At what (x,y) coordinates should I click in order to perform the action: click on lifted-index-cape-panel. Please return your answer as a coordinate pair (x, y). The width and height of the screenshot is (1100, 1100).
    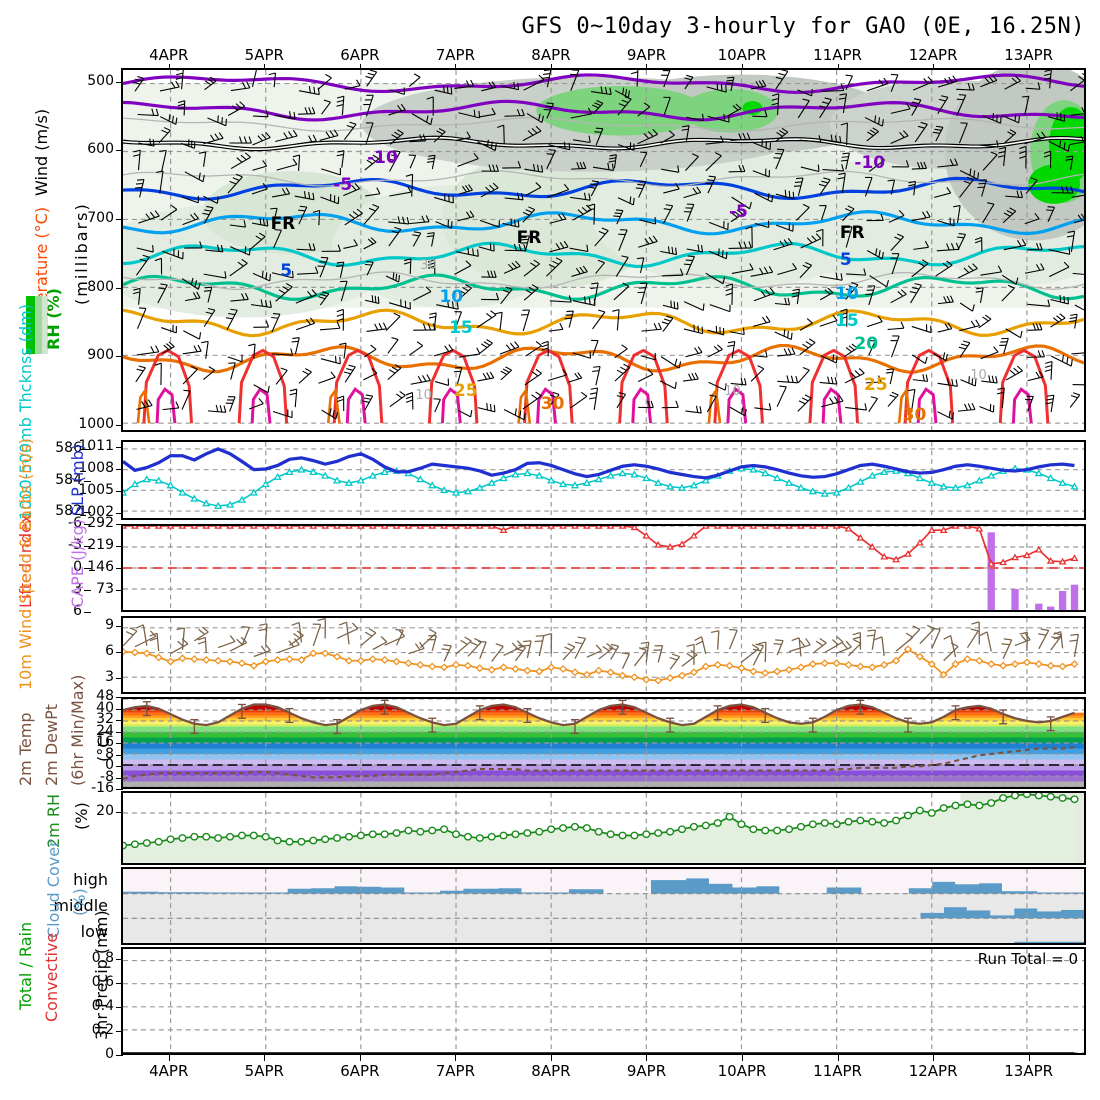
    Looking at the image, I should click on (603, 568).